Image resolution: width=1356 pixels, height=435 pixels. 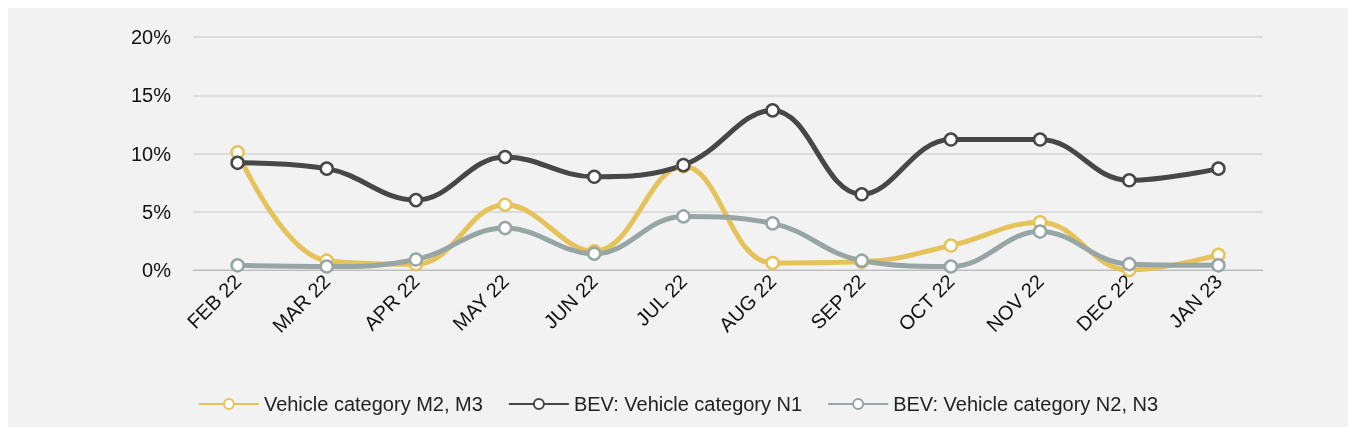 What do you see at coordinates (157, 270) in the screenshot?
I see `y-tick-label: 0%` at bounding box center [157, 270].